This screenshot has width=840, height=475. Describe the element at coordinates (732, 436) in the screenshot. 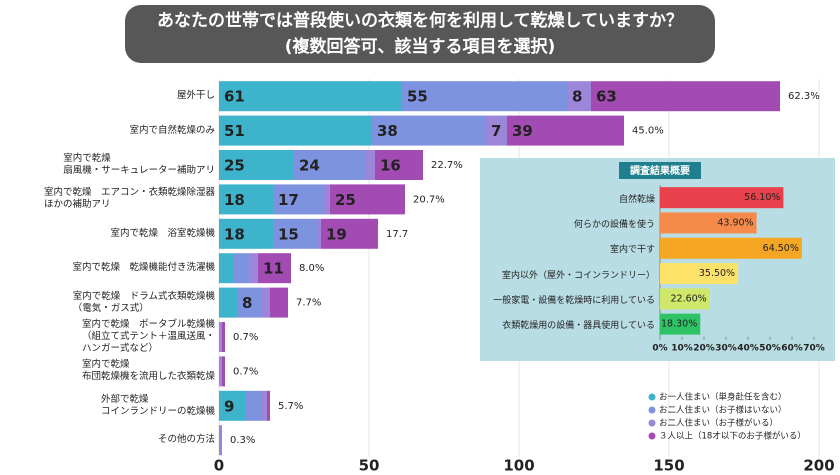

I see `legend-label: ３人以上（18才以下のお子様がいる）` at that location.